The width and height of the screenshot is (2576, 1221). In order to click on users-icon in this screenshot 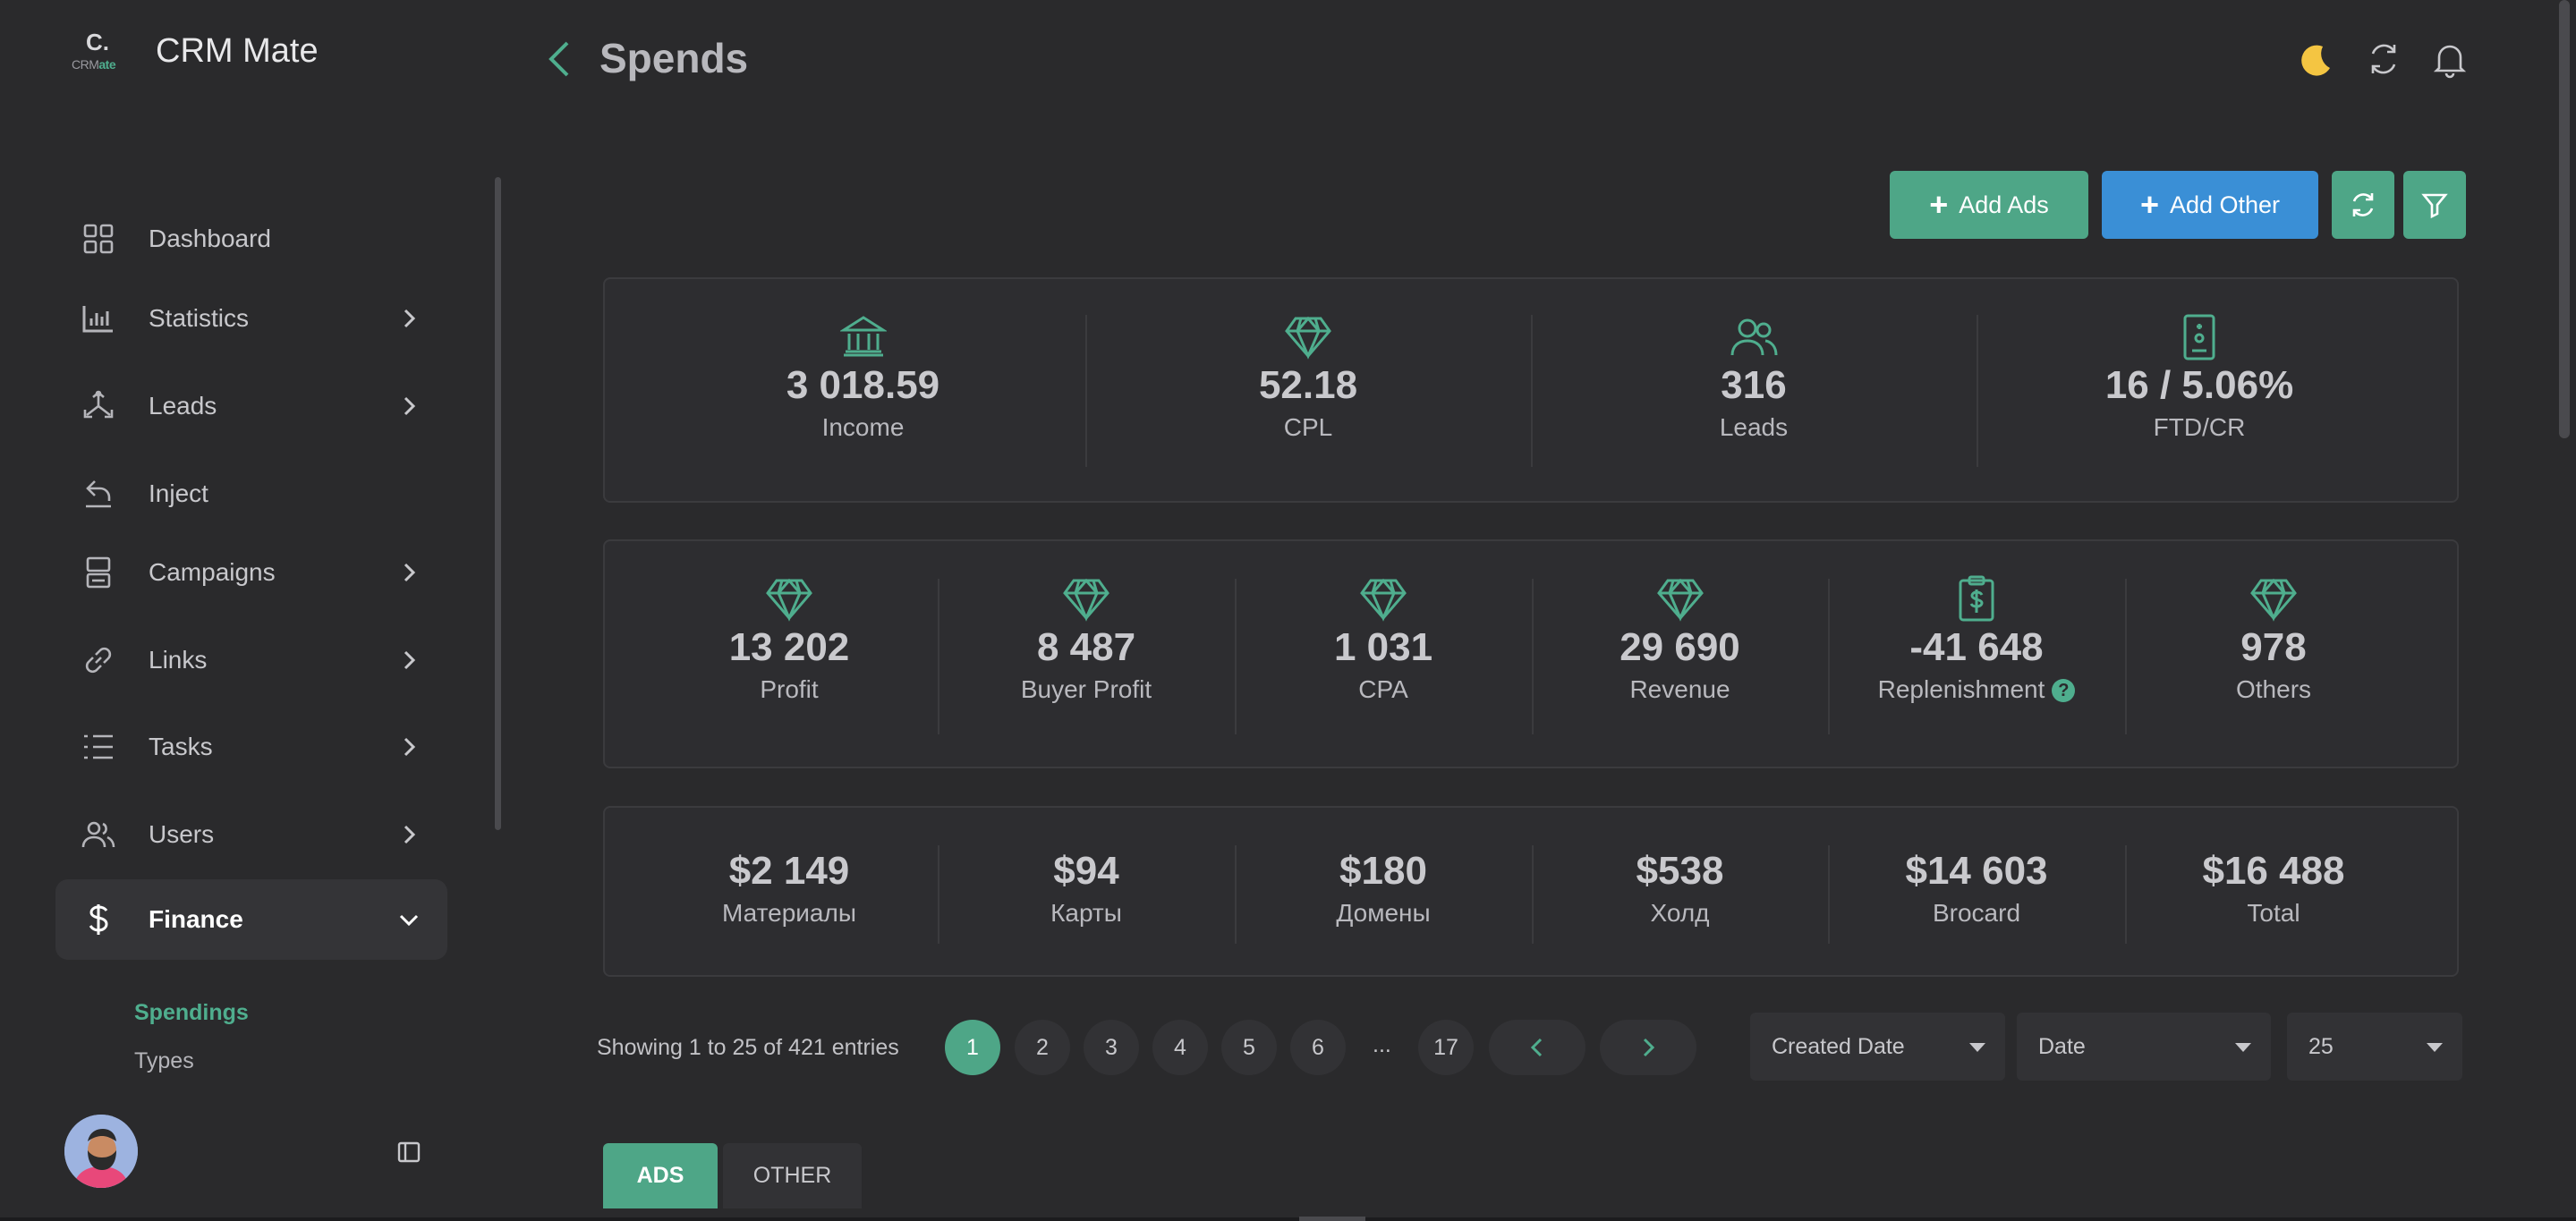, I will do `click(1754, 337)`.